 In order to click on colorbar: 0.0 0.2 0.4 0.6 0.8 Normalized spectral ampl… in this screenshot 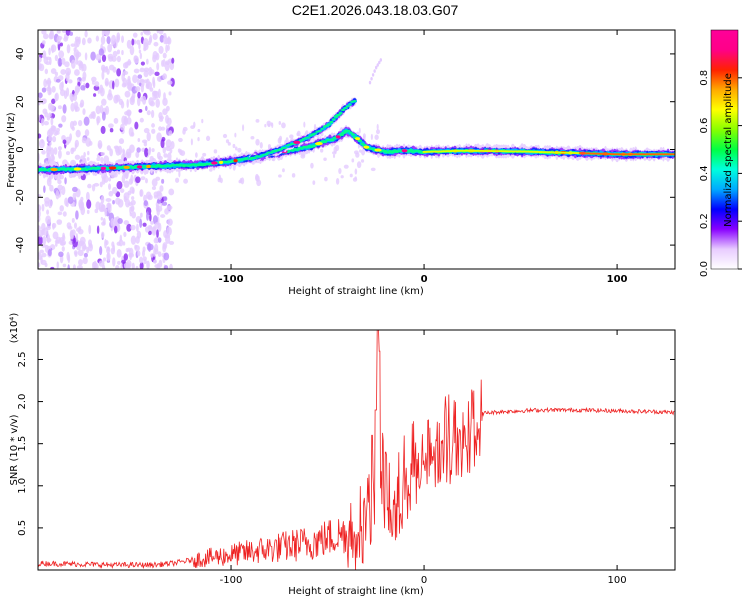, I will do `click(720, 153)`.